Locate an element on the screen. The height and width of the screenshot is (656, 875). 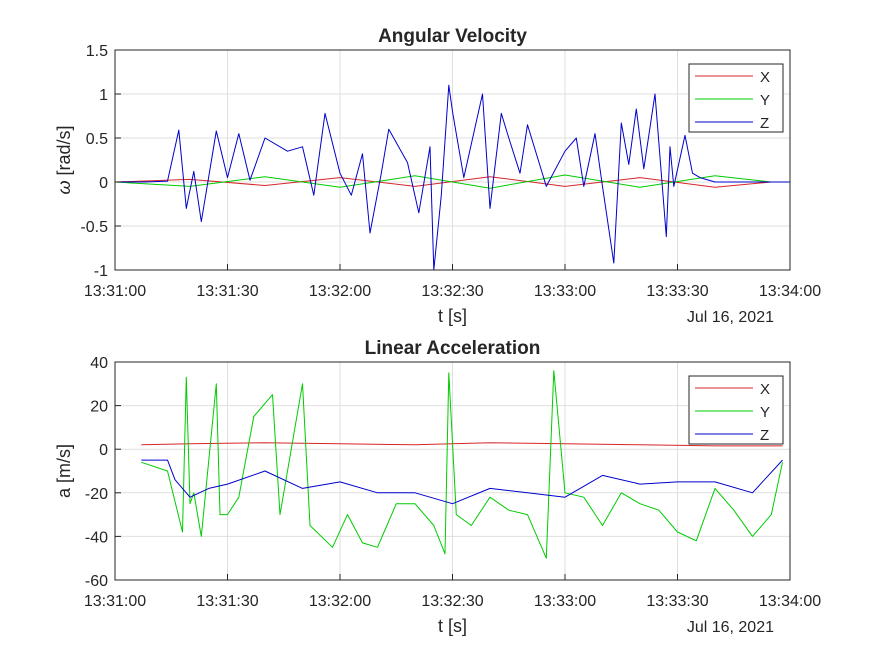
y-tick-label: -20 is located at coordinates (96, 494).